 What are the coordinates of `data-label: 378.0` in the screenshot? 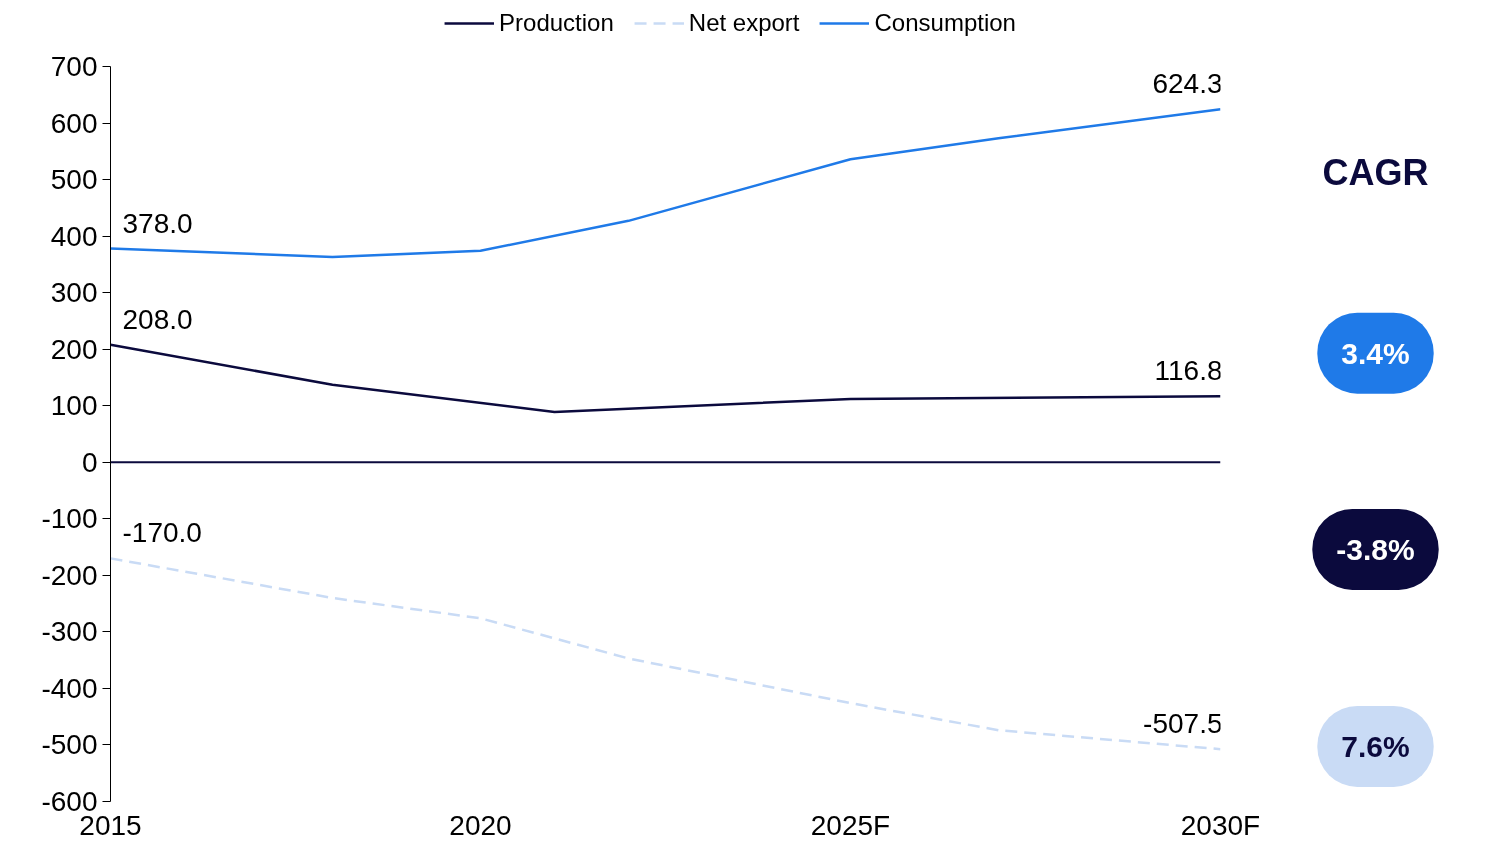 It's located at (157, 223).